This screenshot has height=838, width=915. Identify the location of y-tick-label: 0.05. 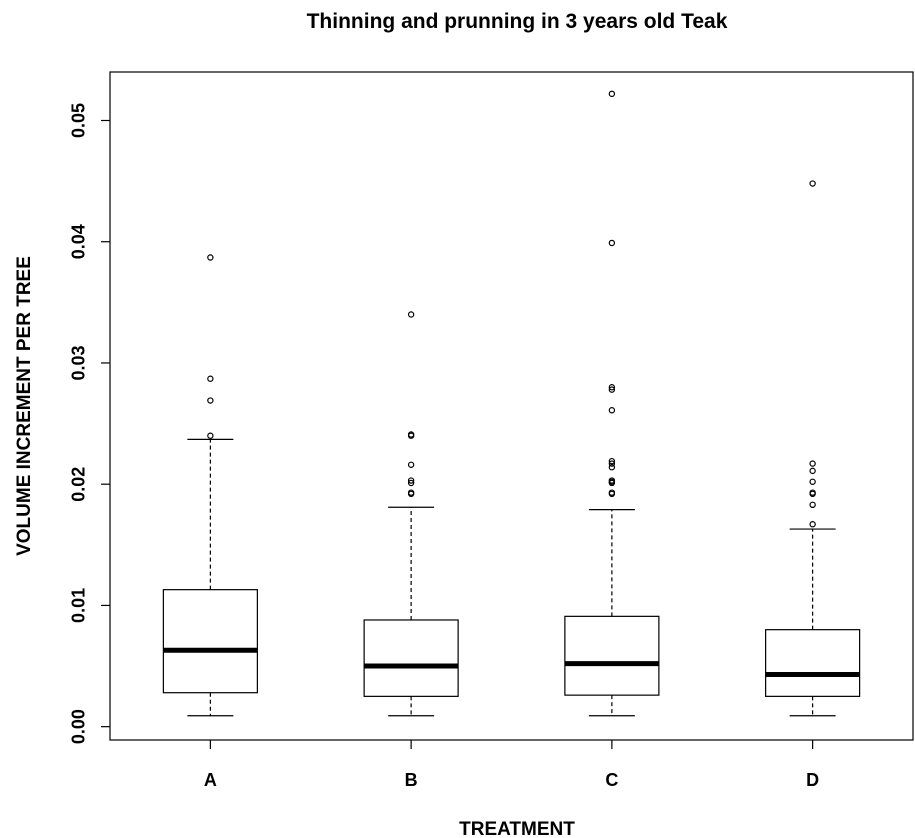
(78, 120).